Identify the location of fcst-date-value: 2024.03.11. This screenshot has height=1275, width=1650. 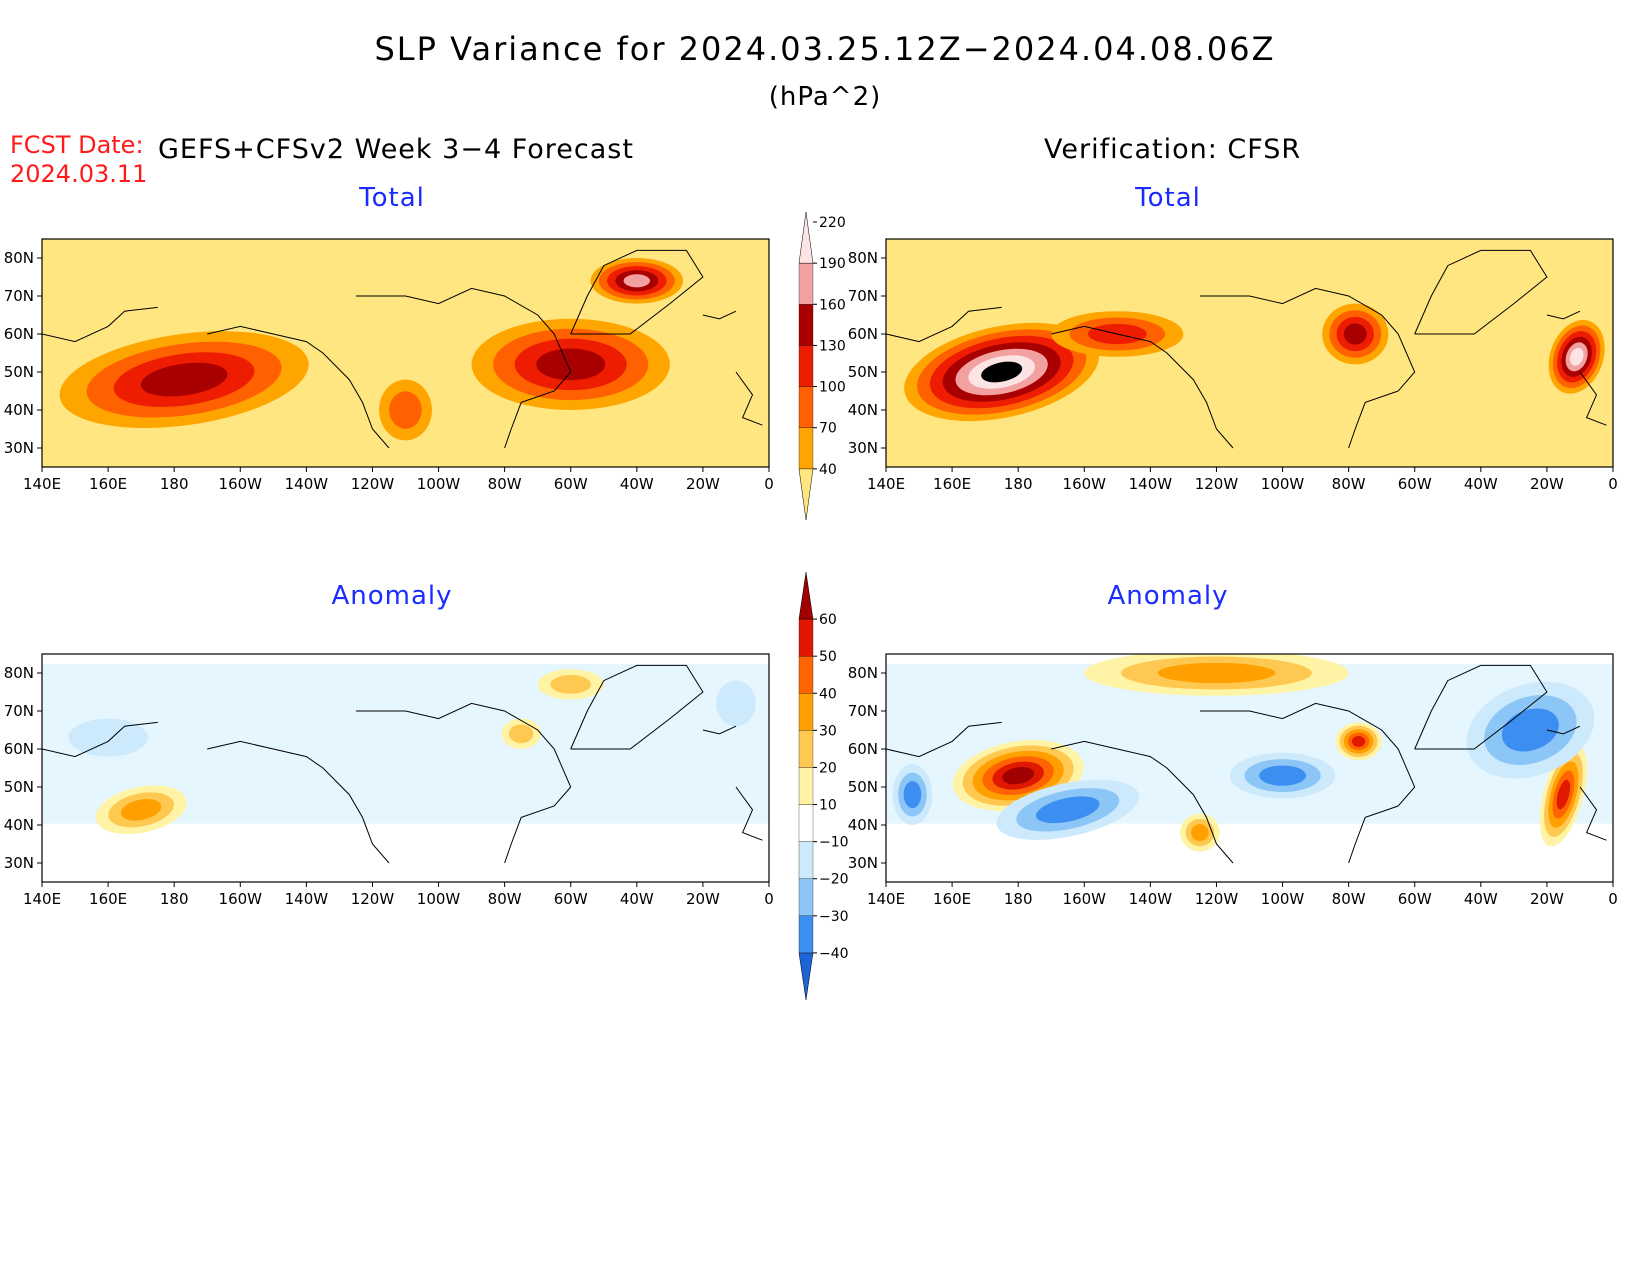
(79, 174).